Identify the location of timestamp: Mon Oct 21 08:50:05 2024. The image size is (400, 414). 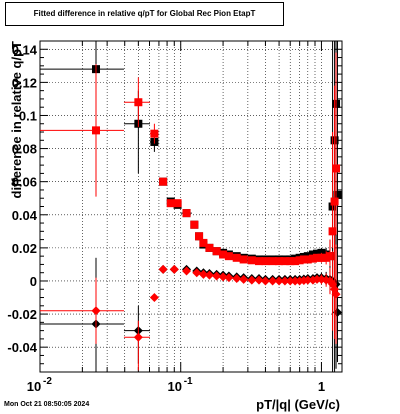
(47, 404).